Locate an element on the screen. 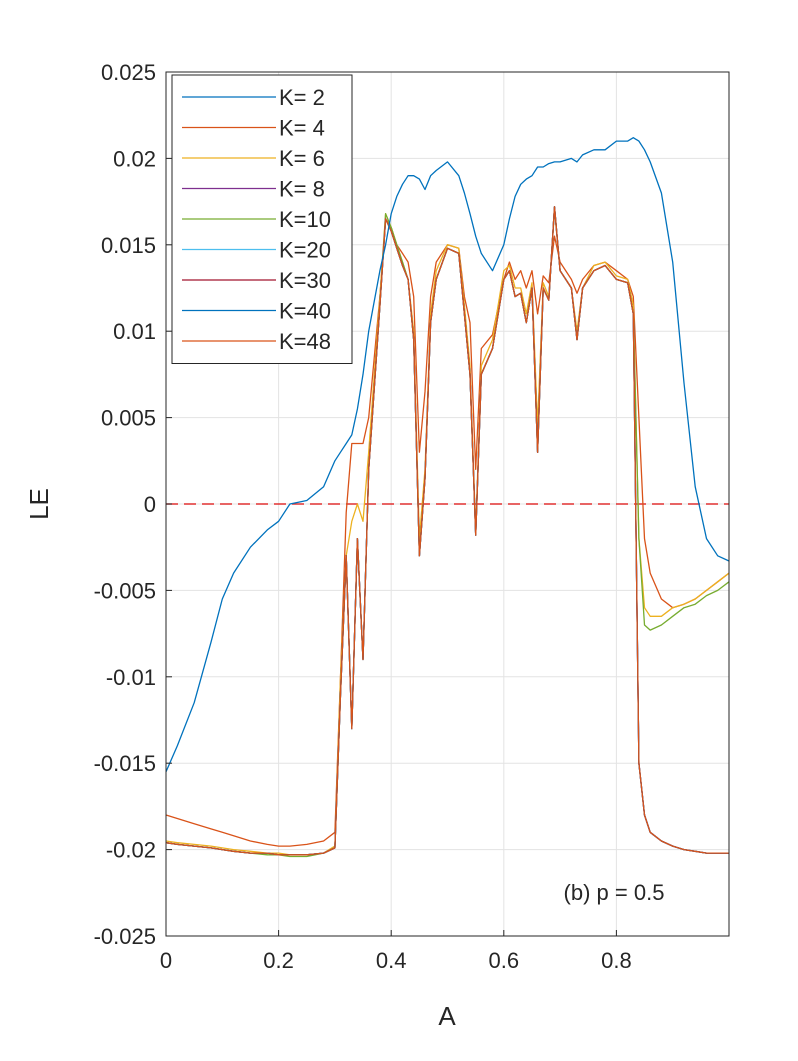  y-axis-label: LE is located at coordinates (39, 504).